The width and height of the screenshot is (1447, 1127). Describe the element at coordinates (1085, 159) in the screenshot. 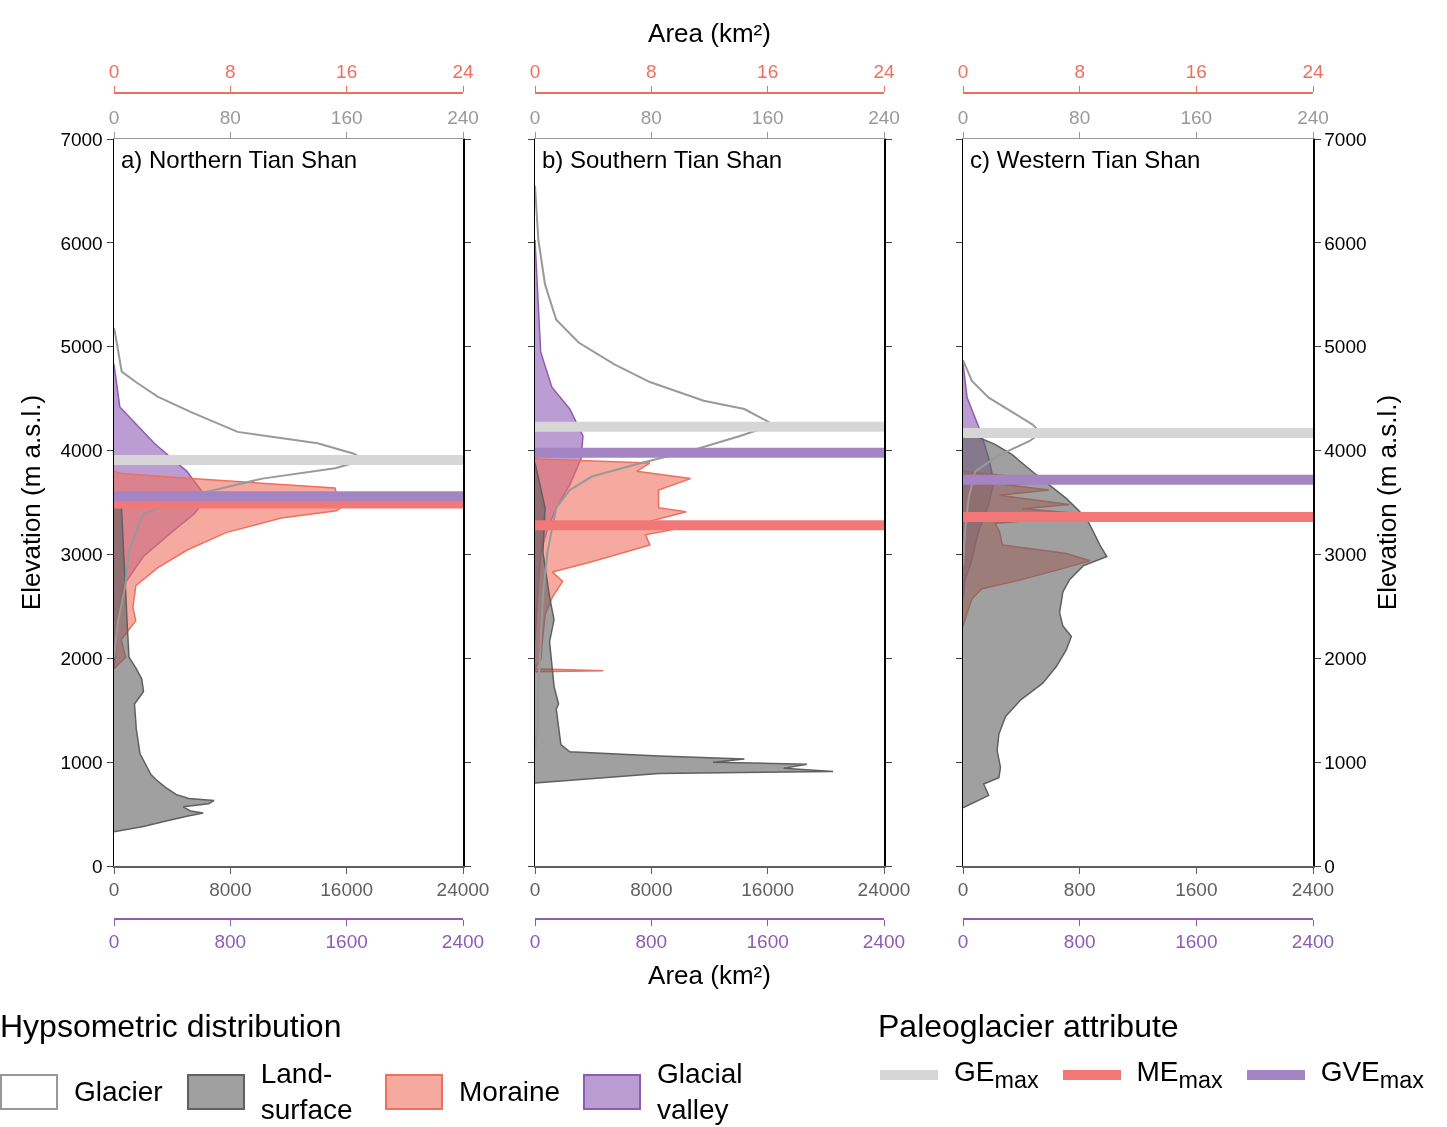

I see `chart-title: c) Western Tian Shan` at that location.